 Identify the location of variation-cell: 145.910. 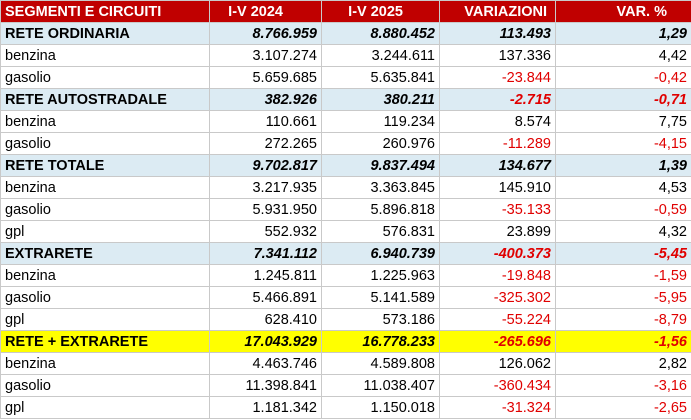
(497, 187).